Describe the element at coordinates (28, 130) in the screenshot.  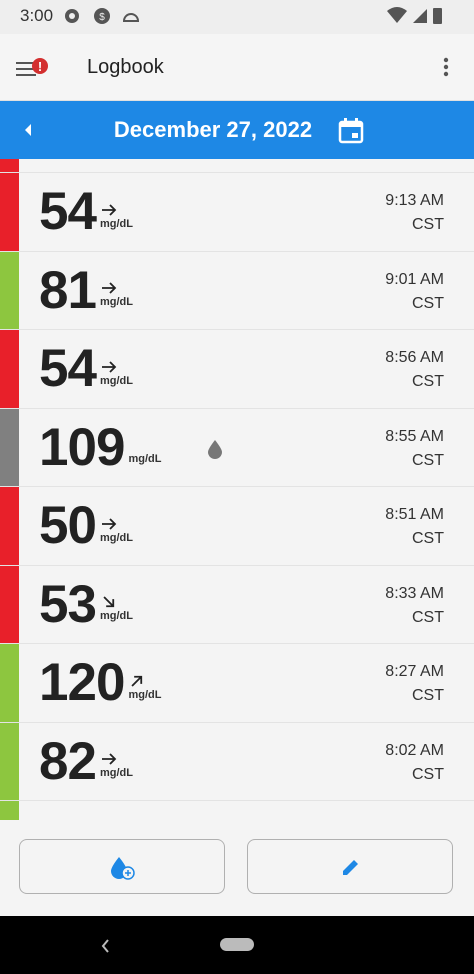
I see `previous-day` at that location.